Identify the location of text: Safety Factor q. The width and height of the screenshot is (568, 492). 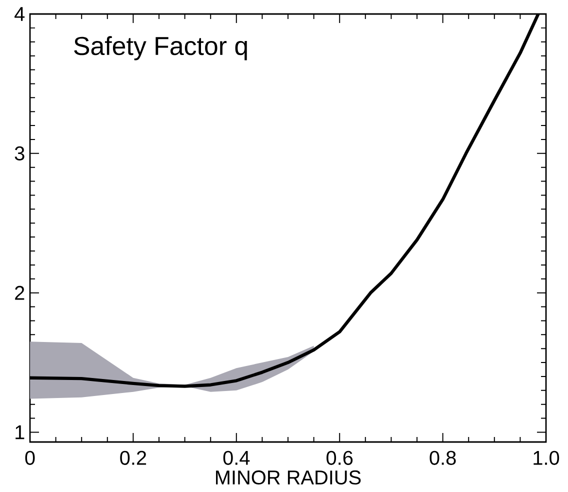
(160, 48).